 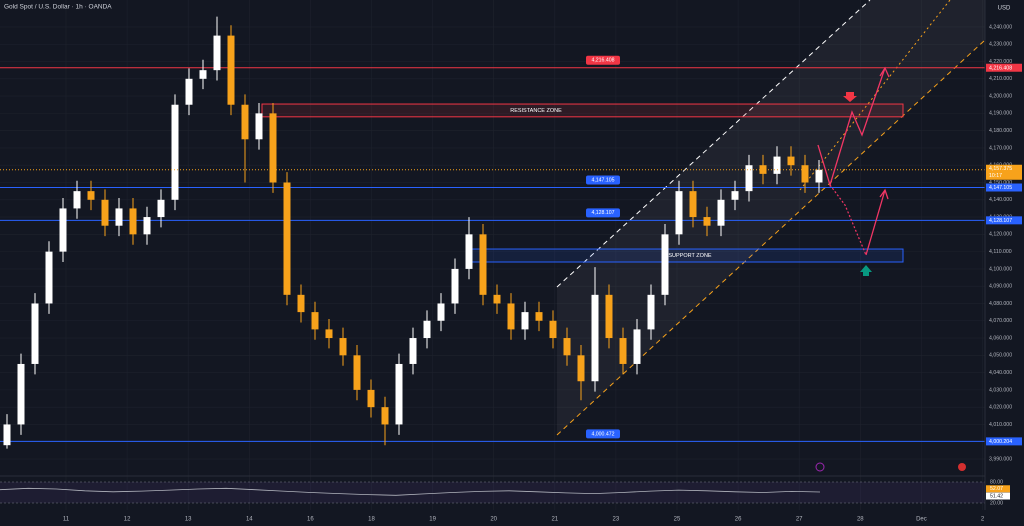 I want to click on level-tag-label: 4,128.107, so click(x=602, y=213).